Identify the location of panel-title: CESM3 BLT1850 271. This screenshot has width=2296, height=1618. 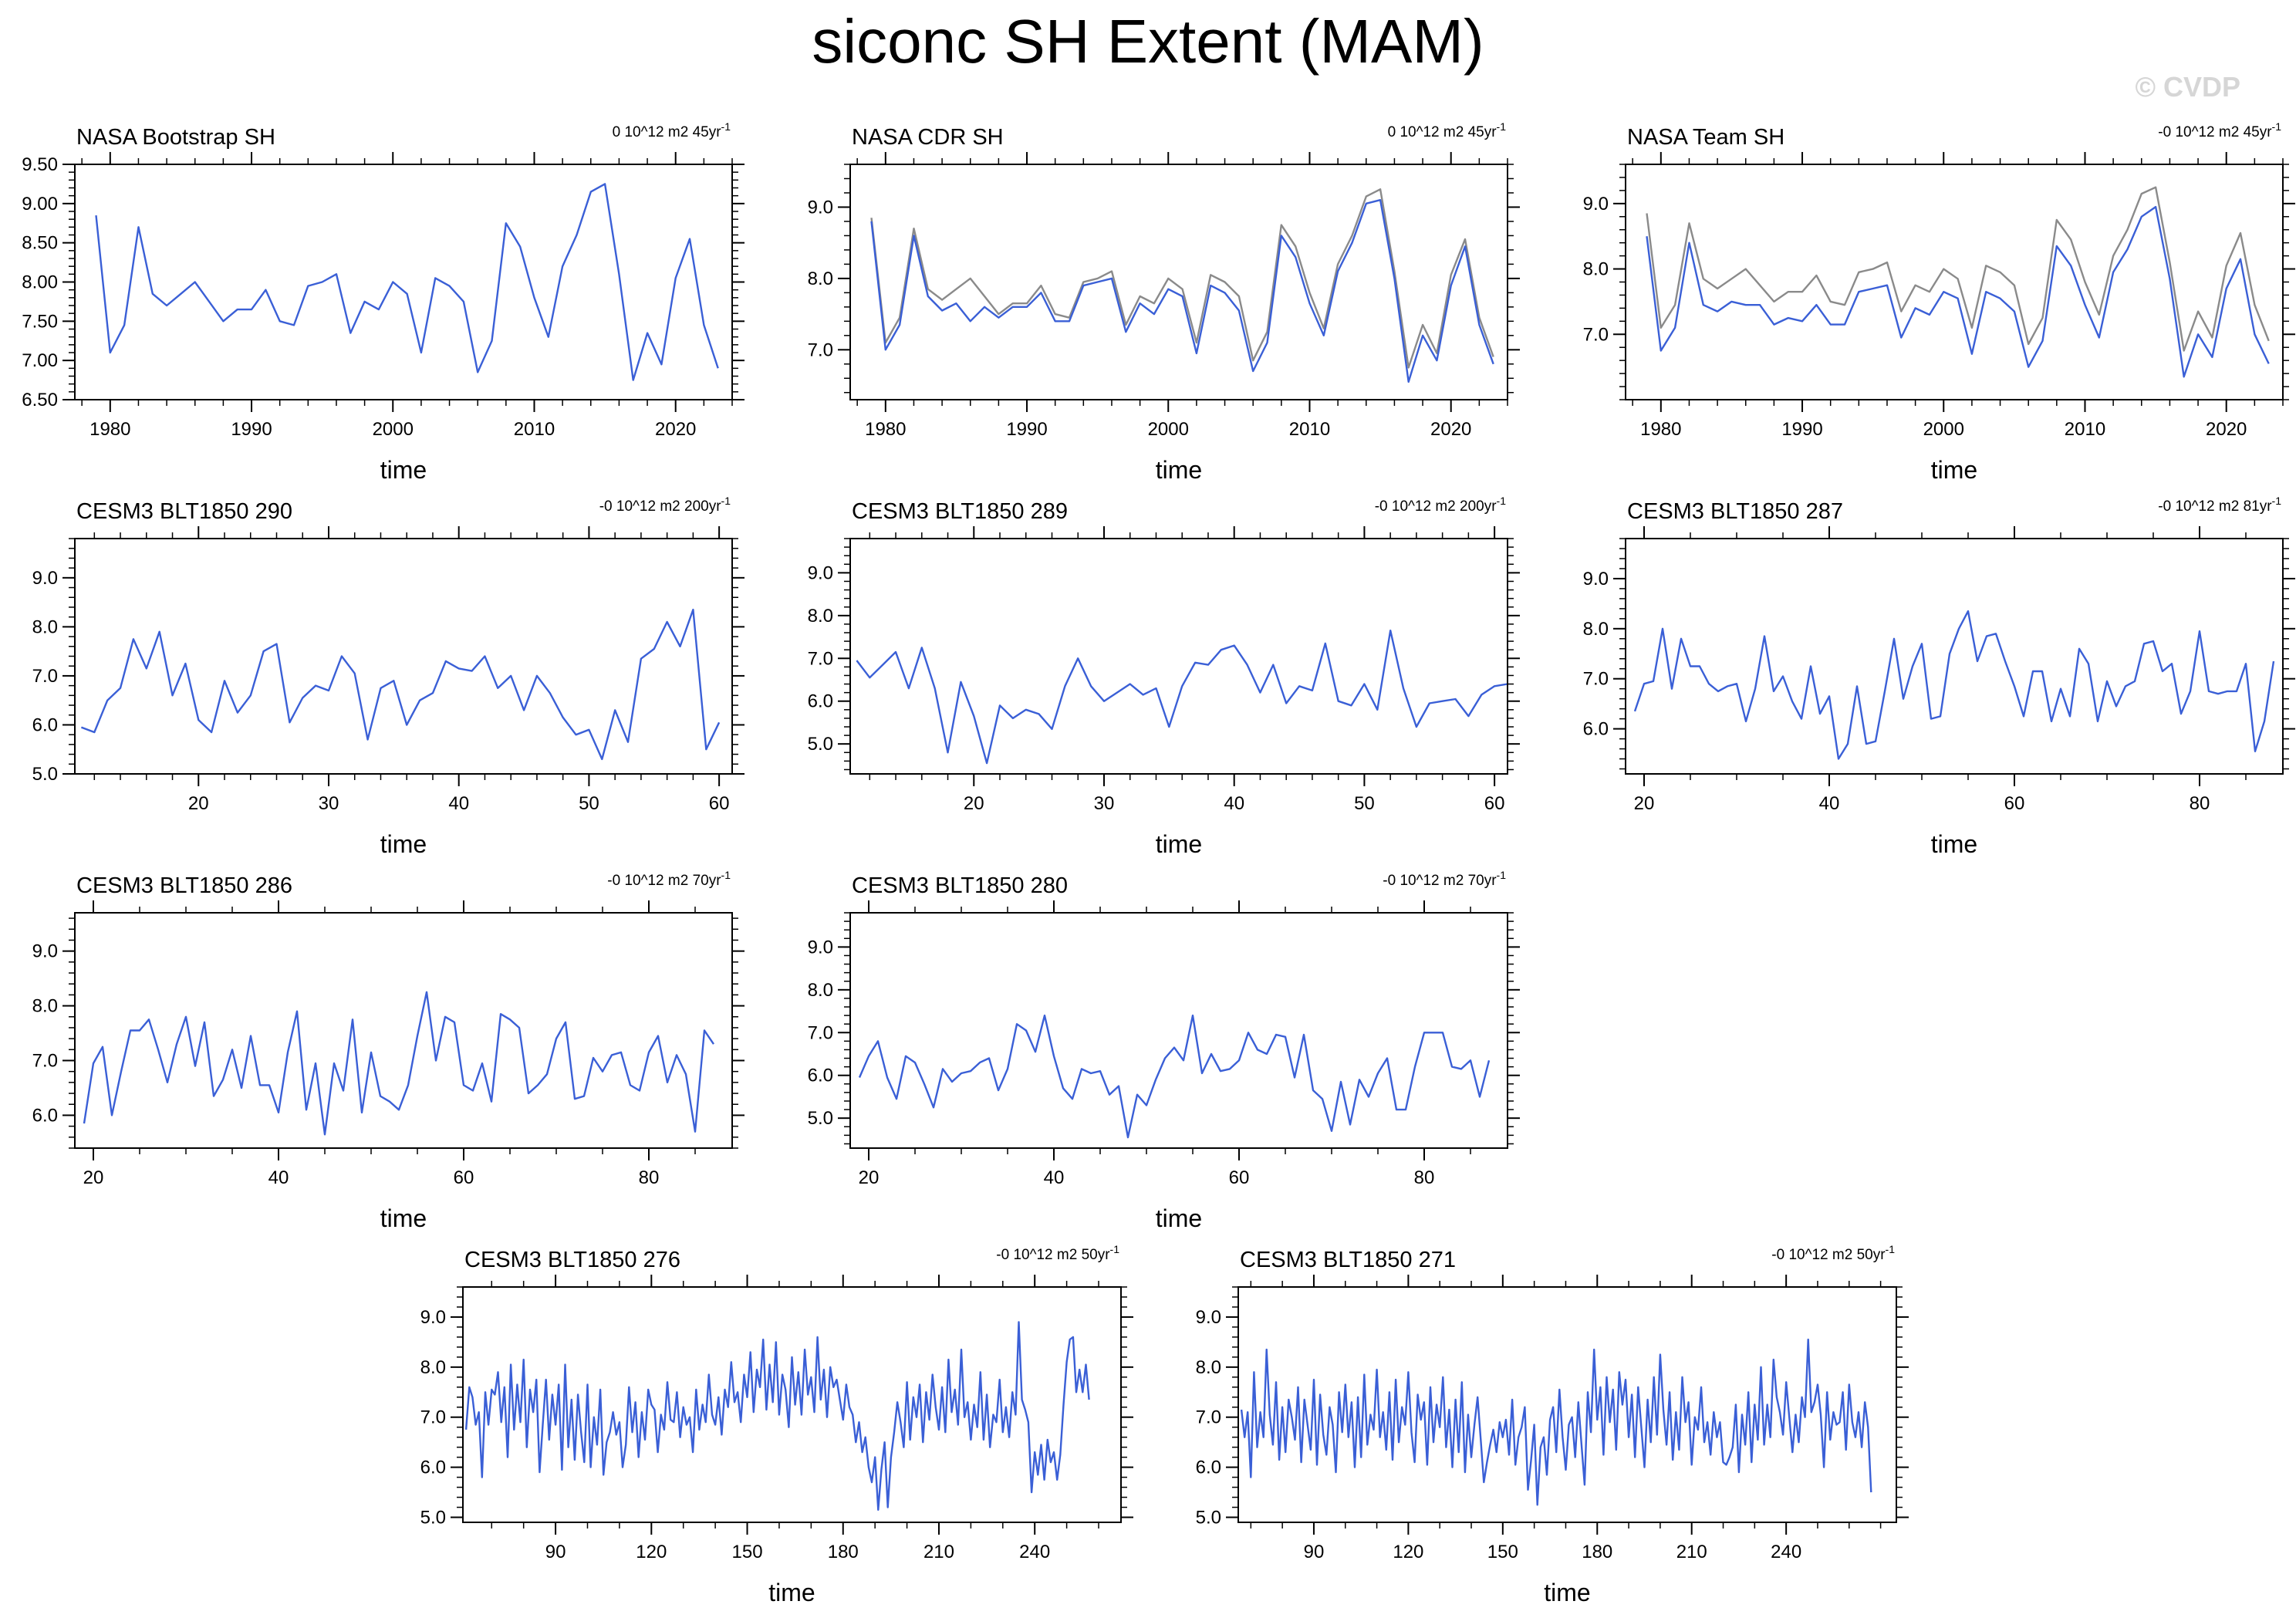
(1348, 1260).